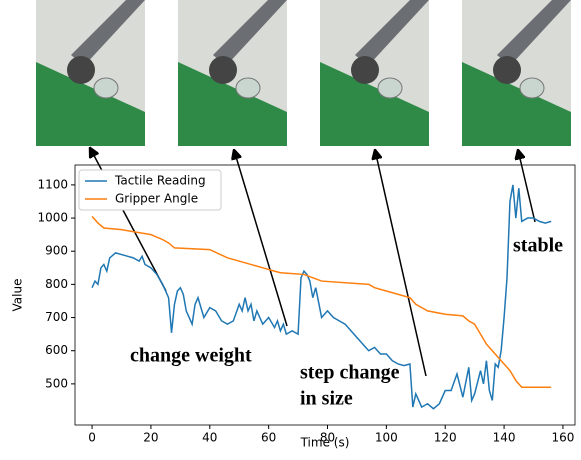 Image resolution: width=581 pixels, height=460 pixels. What do you see at coordinates (92, 438) in the screenshot?
I see `x-tick-label: 0` at bounding box center [92, 438].